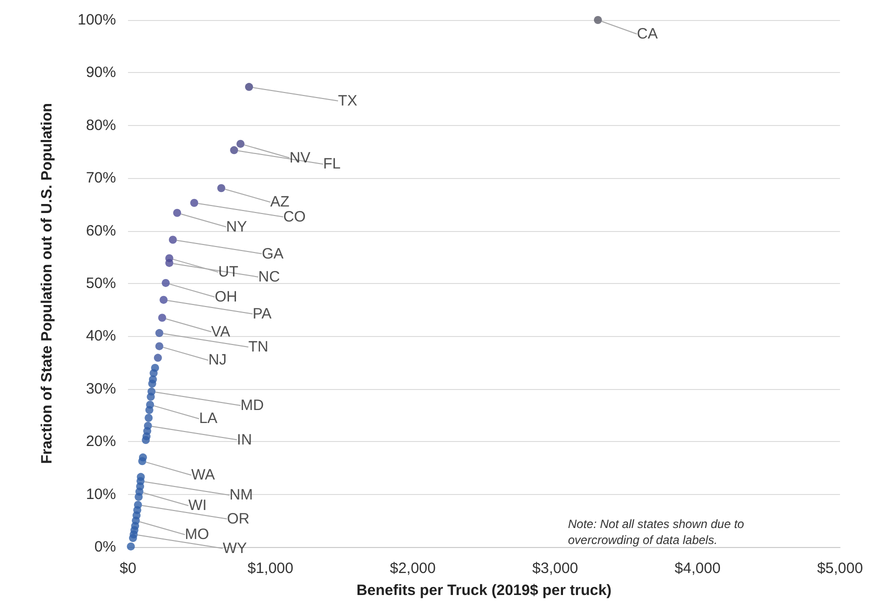  Describe the element at coordinates (555, 568) in the screenshot. I see `x-tick-label: $3,000` at that location.